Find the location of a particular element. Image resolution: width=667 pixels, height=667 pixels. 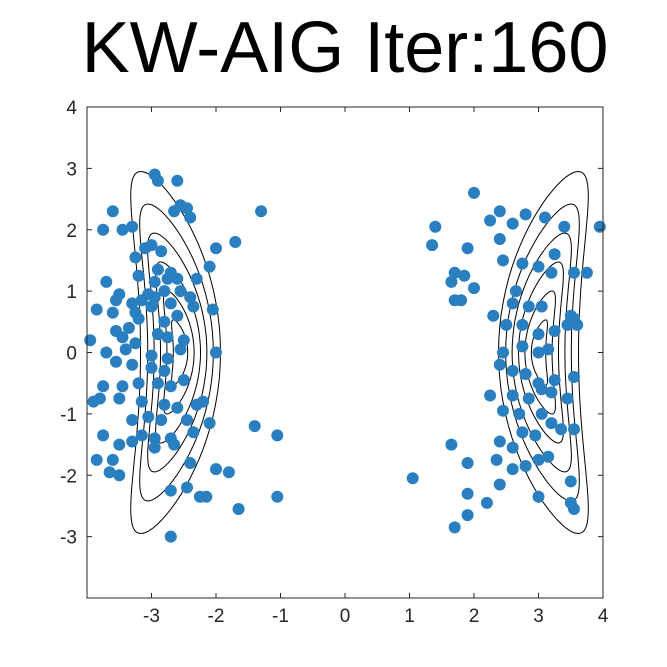

x-tick-label: 3 is located at coordinates (538, 616).